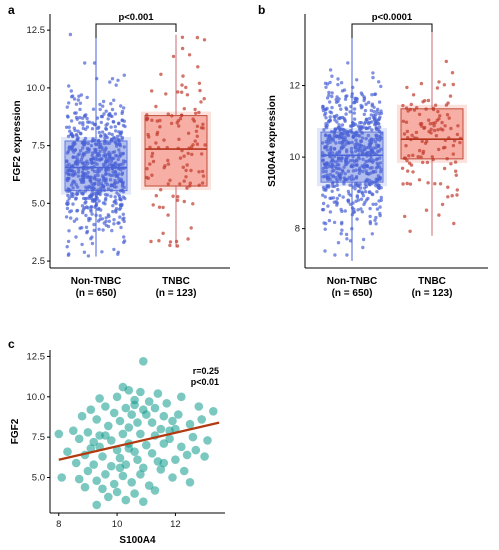  What do you see at coordinates (38, 261) in the screenshot?
I see `y-tick-label: 2.5` at bounding box center [38, 261].